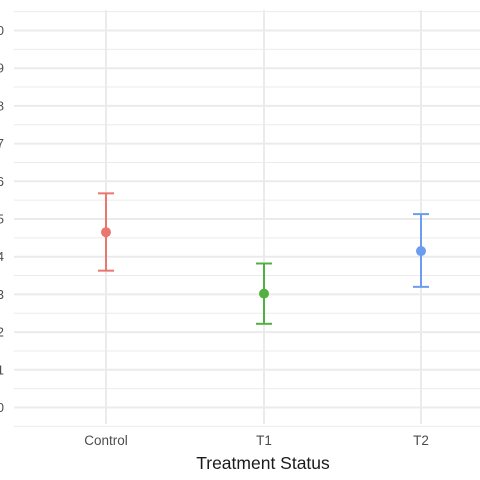 The width and height of the screenshot is (480, 480). What do you see at coordinates (2, 68) in the screenshot?
I see `y-tick-label: 9` at bounding box center [2, 68].